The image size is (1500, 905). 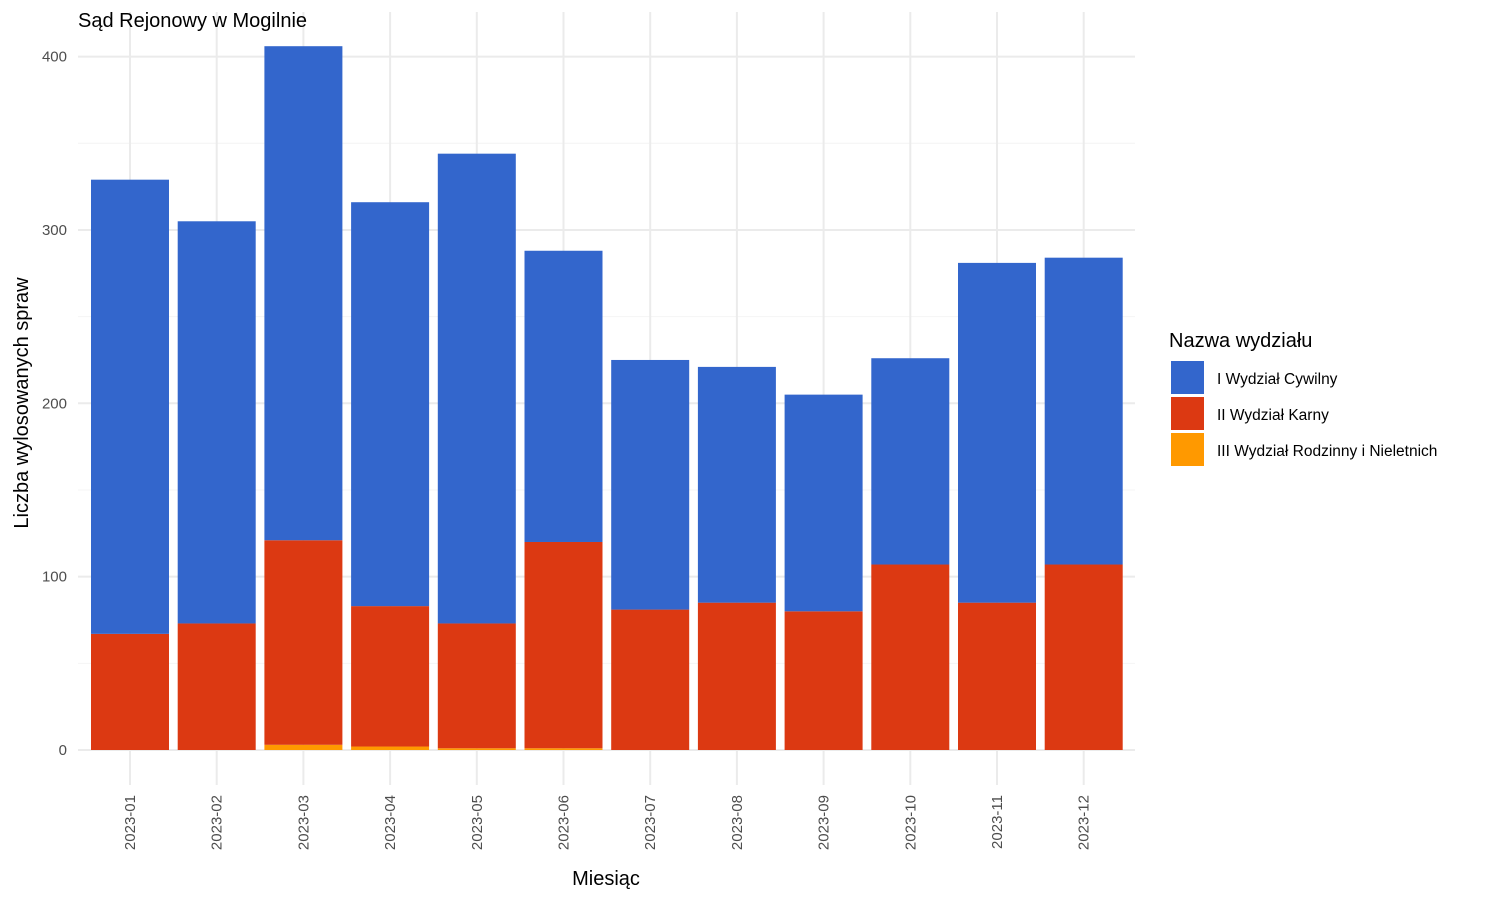 What do you see at coordinates (63, 750) in the screenshot?
I see `y-tick-label: 0` at bounding box center [63, 750].